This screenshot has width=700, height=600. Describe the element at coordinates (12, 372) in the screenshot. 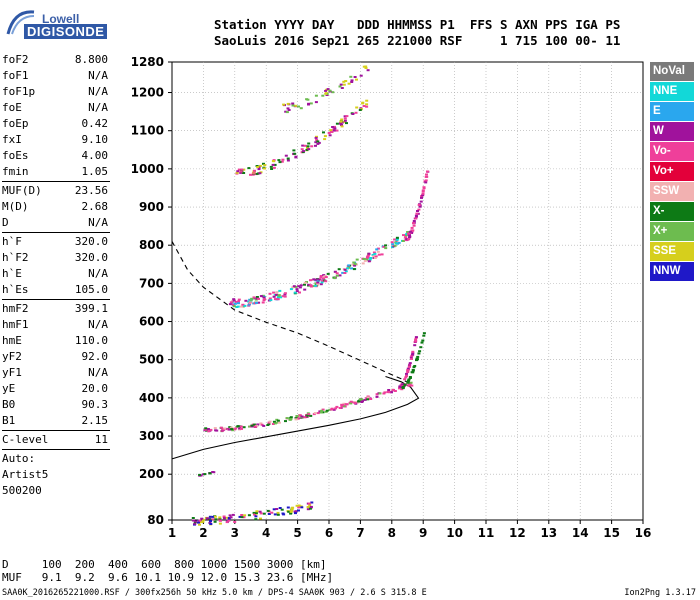

I see `param-name: yF1` at that location.